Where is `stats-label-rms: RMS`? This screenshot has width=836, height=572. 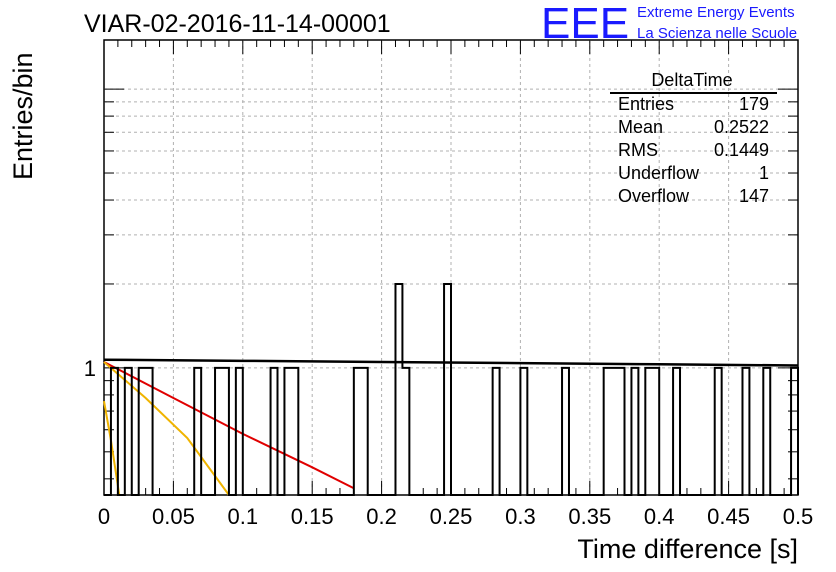 stats-label-rms: RMS is located at coordinates (638, 150).